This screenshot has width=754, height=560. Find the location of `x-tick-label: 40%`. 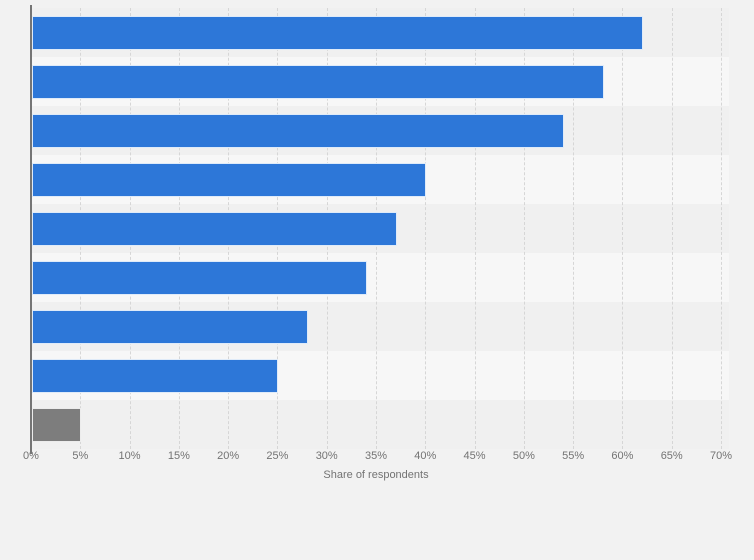

x-tick-label: 40% is located at coordinates (425, 456).